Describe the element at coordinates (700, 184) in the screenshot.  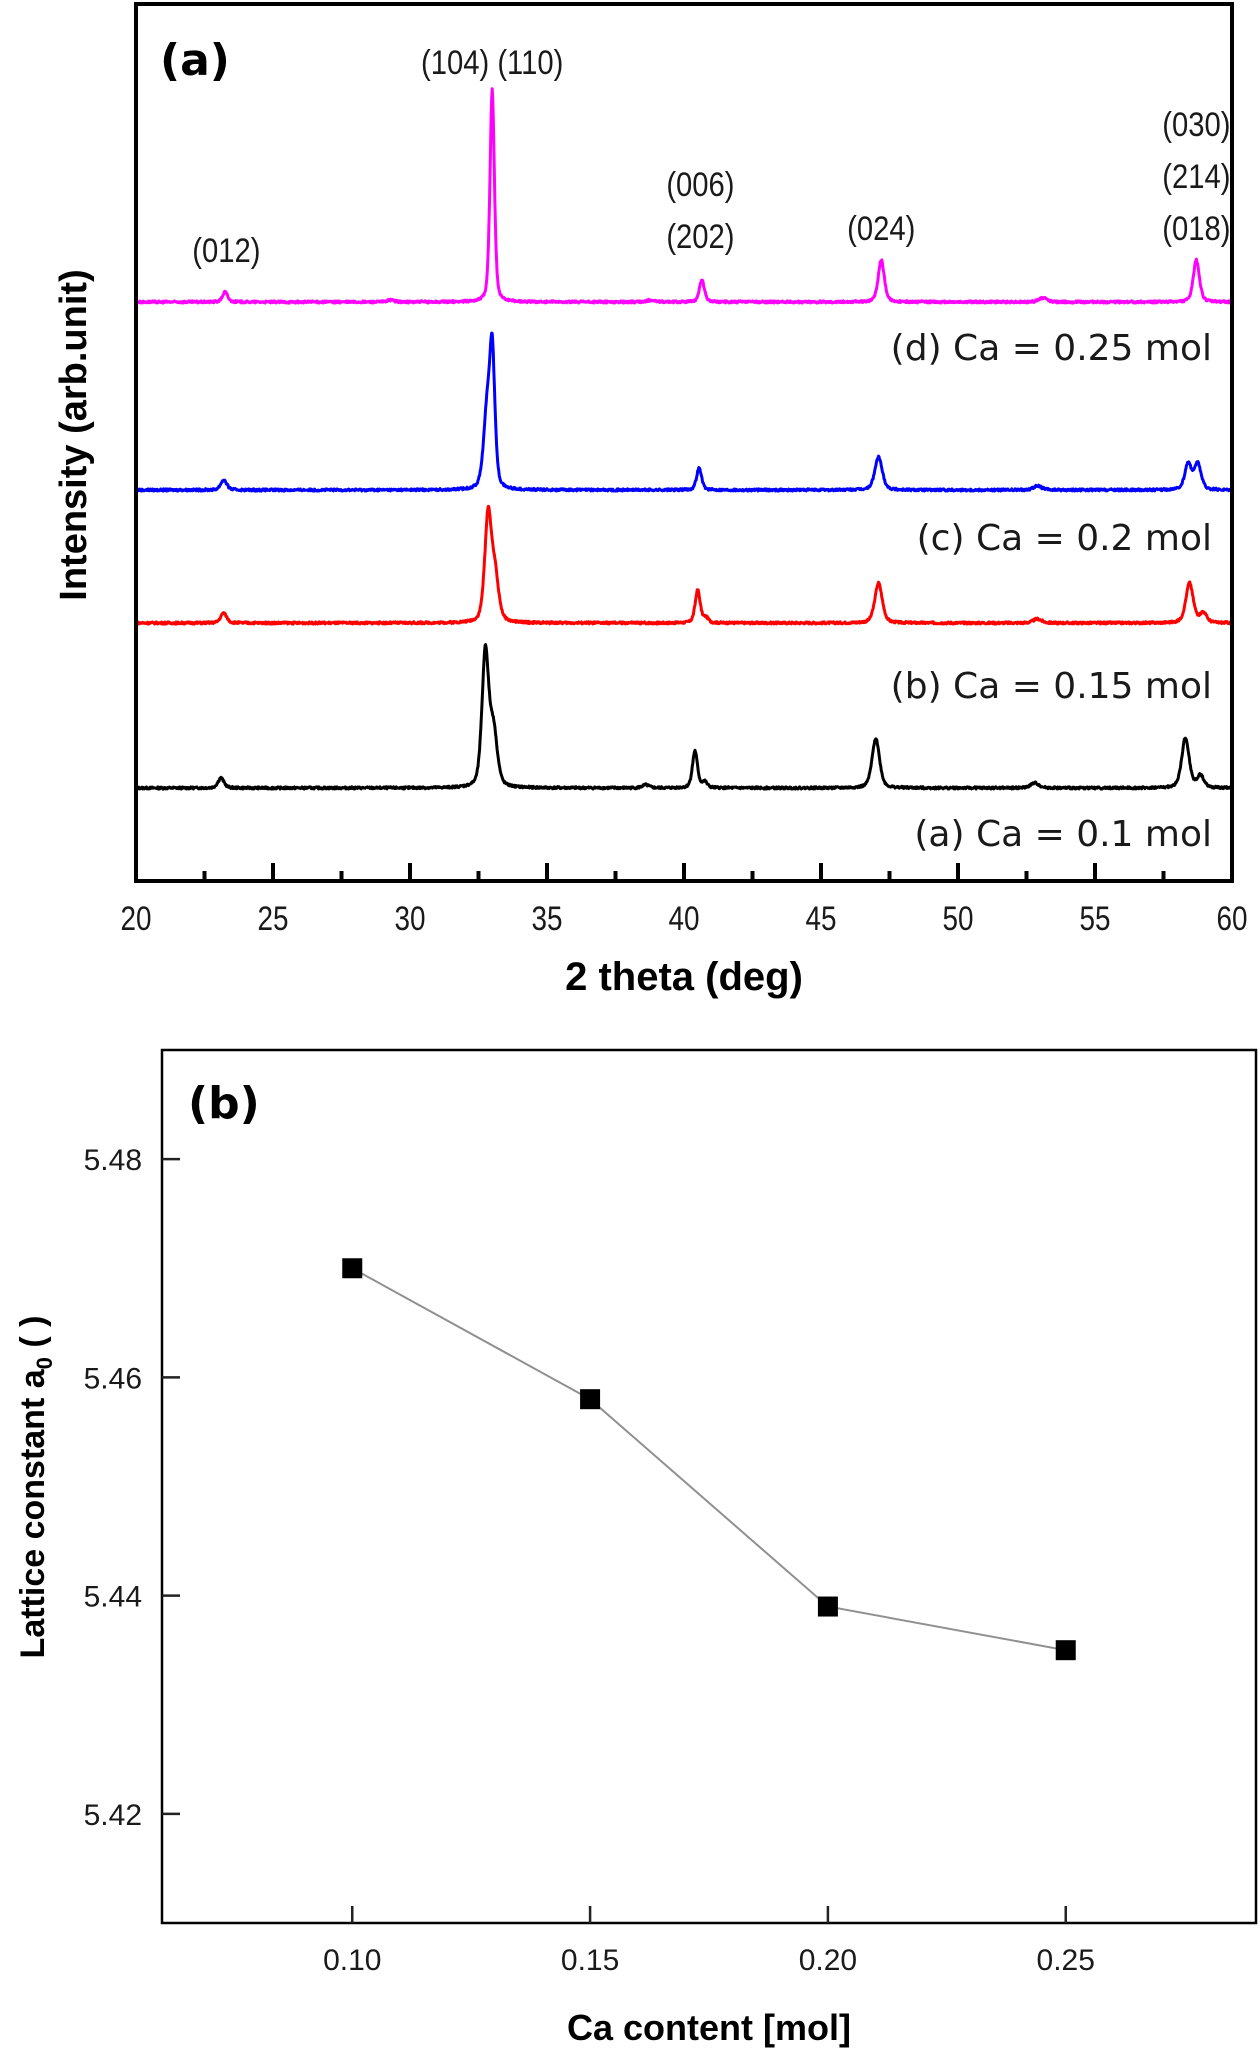
I see `peak-label: (006)` at that location.